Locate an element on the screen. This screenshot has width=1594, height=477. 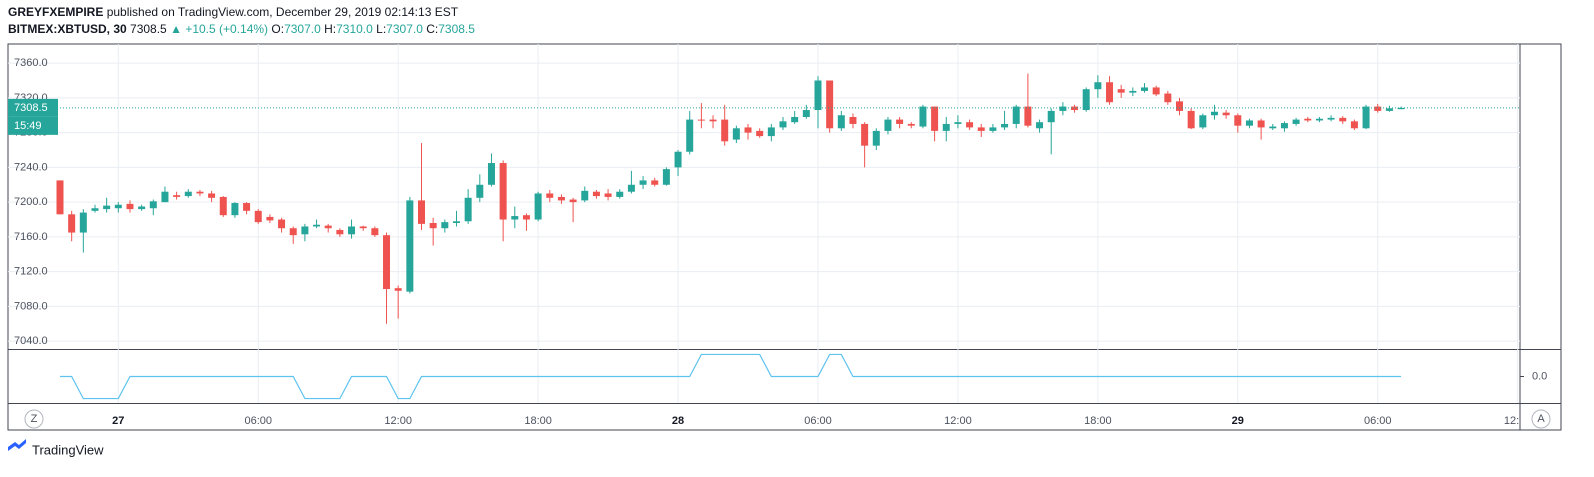
countdown-label: 15:49 is located at coordinates (28, 126).